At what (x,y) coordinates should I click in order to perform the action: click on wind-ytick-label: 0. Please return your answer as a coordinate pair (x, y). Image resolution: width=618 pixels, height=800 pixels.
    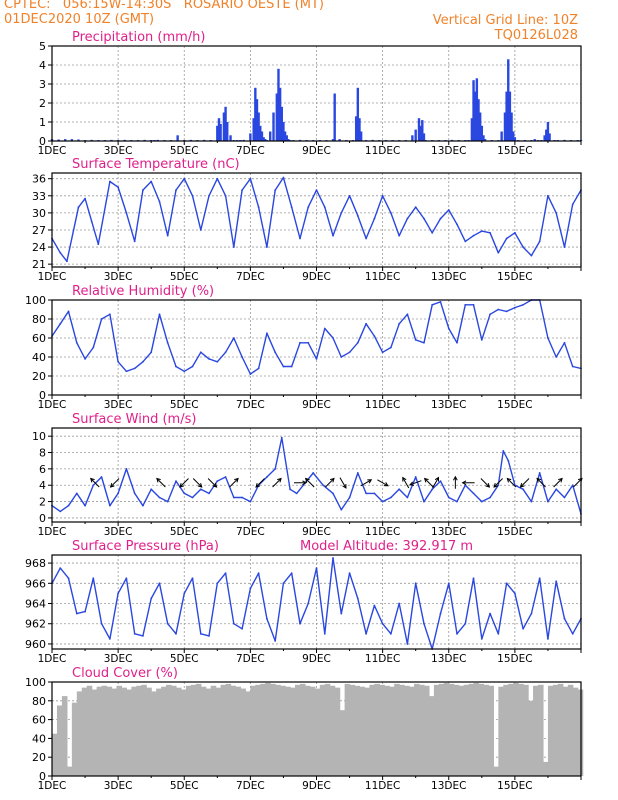
    Looking at the image, I should click on (42, 518).